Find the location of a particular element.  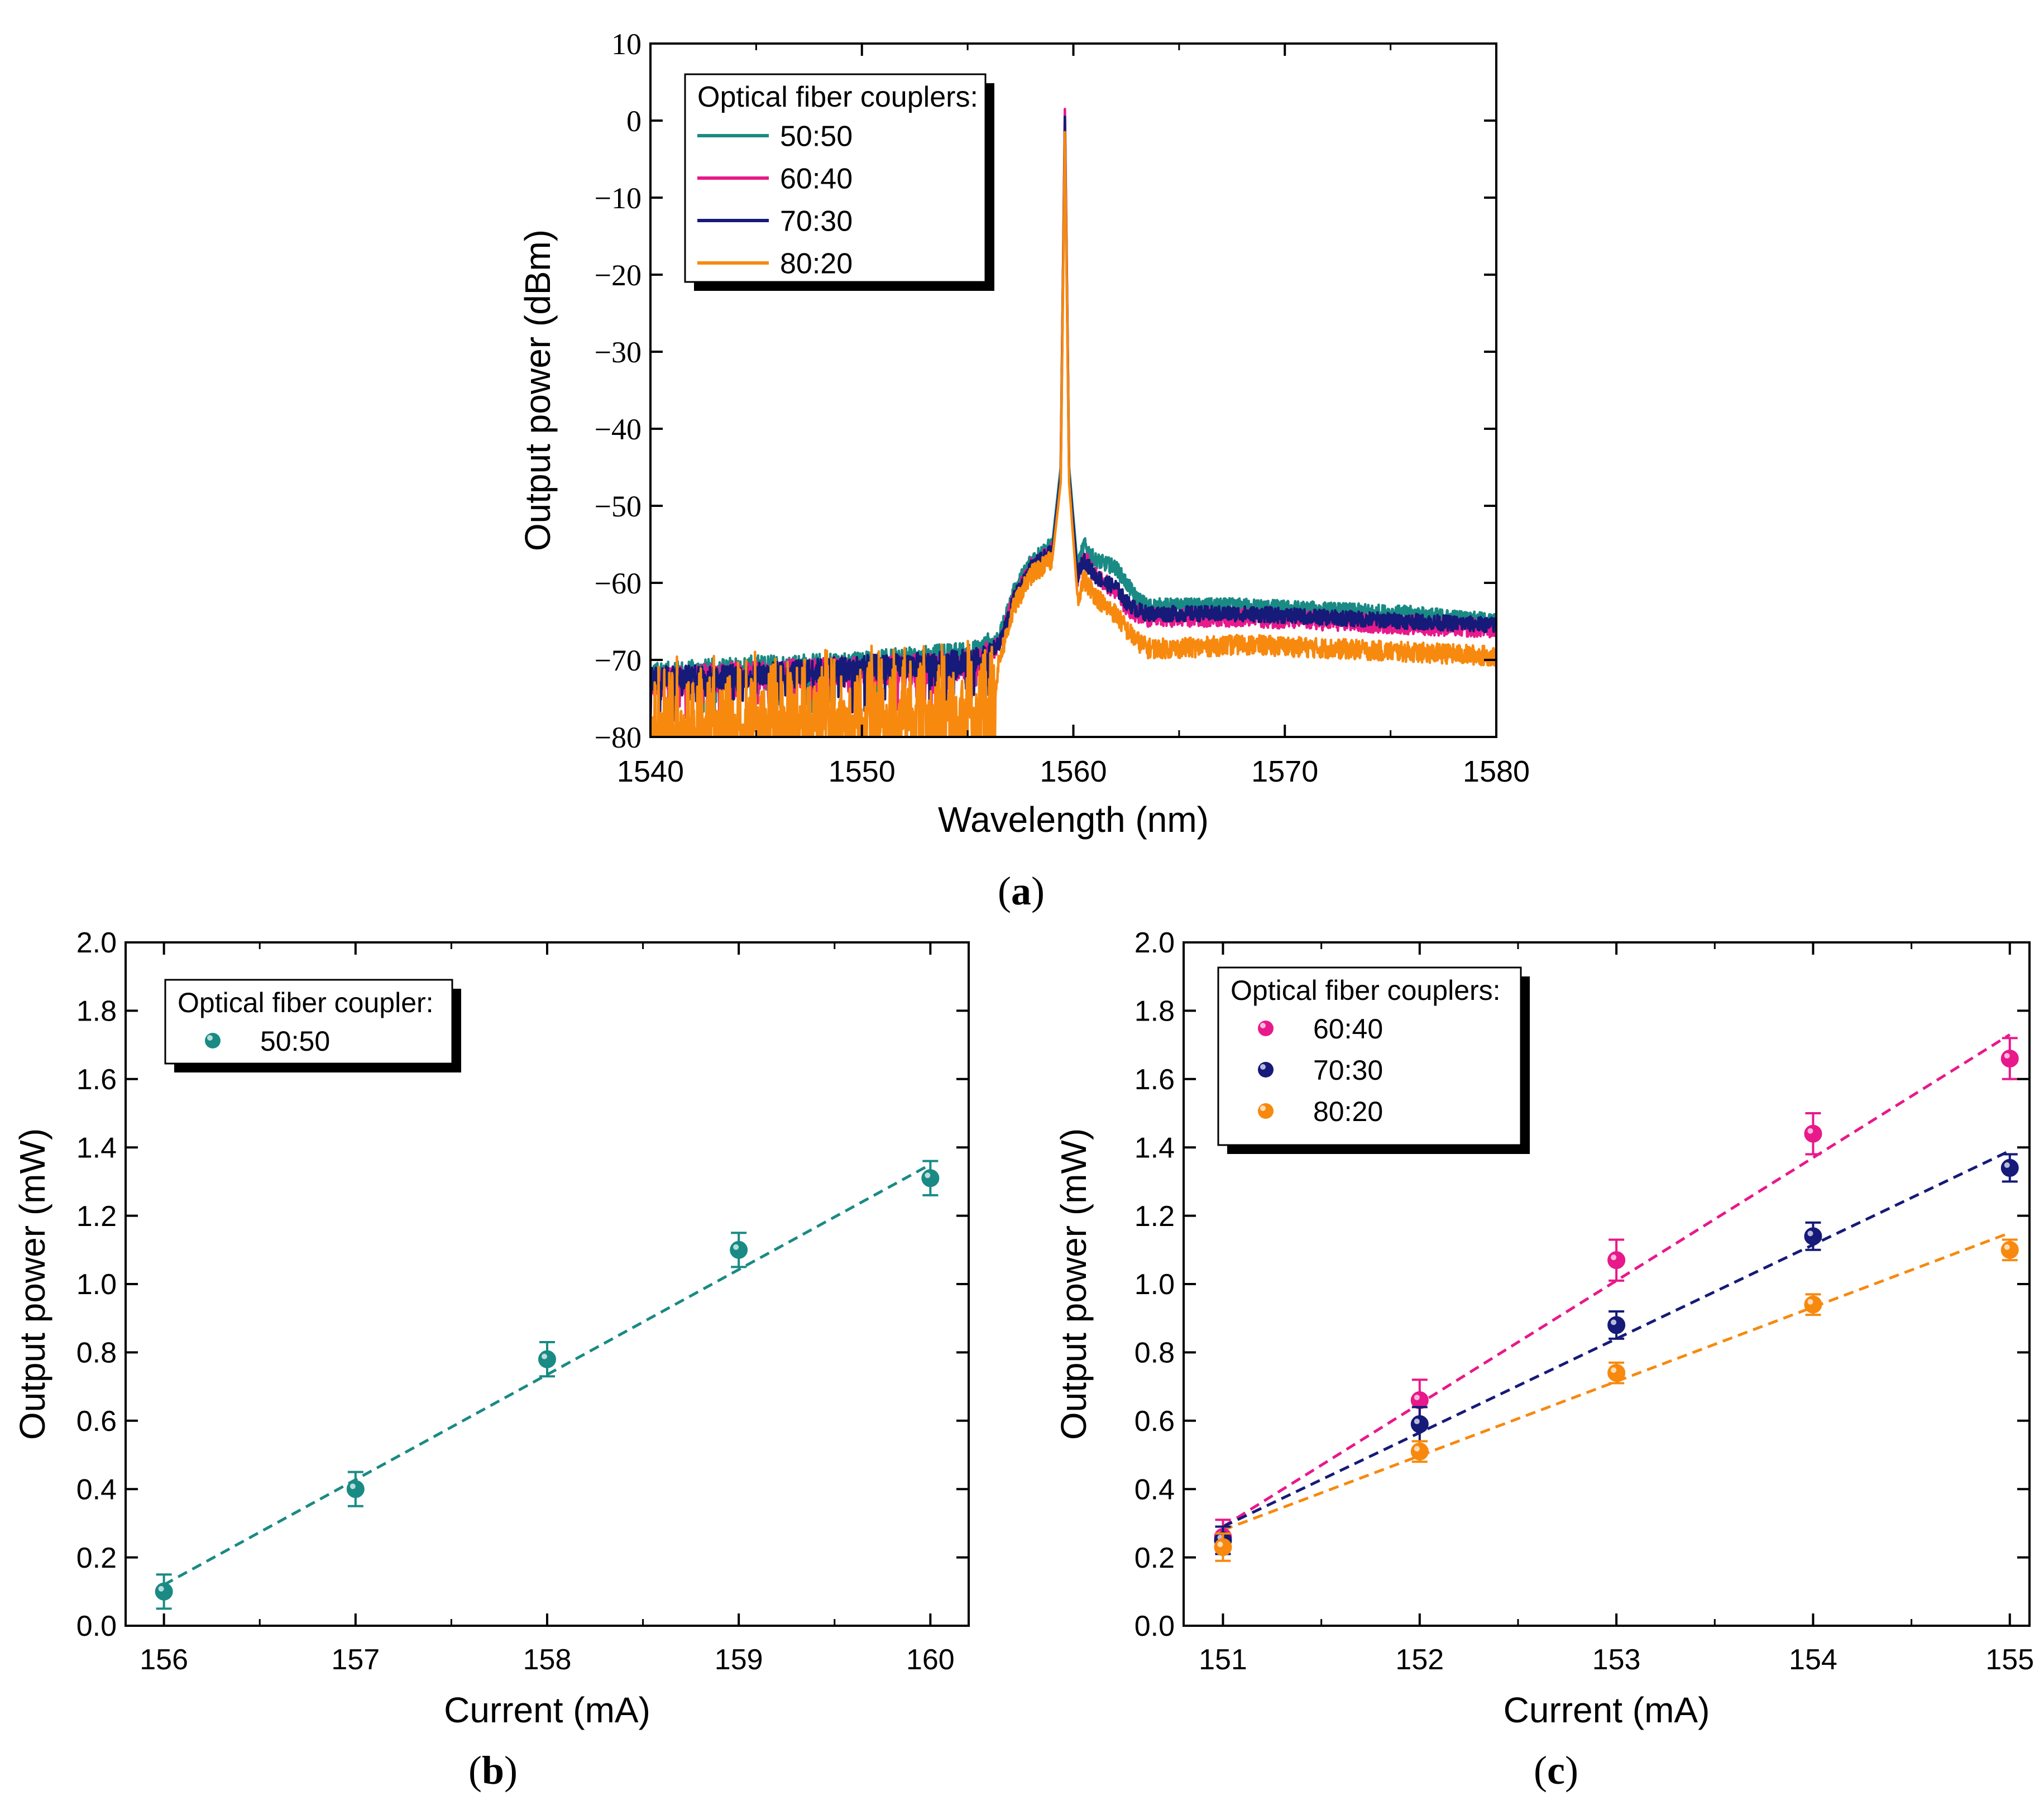

y-tick-label: −40 is located at coordinates (619, 429).